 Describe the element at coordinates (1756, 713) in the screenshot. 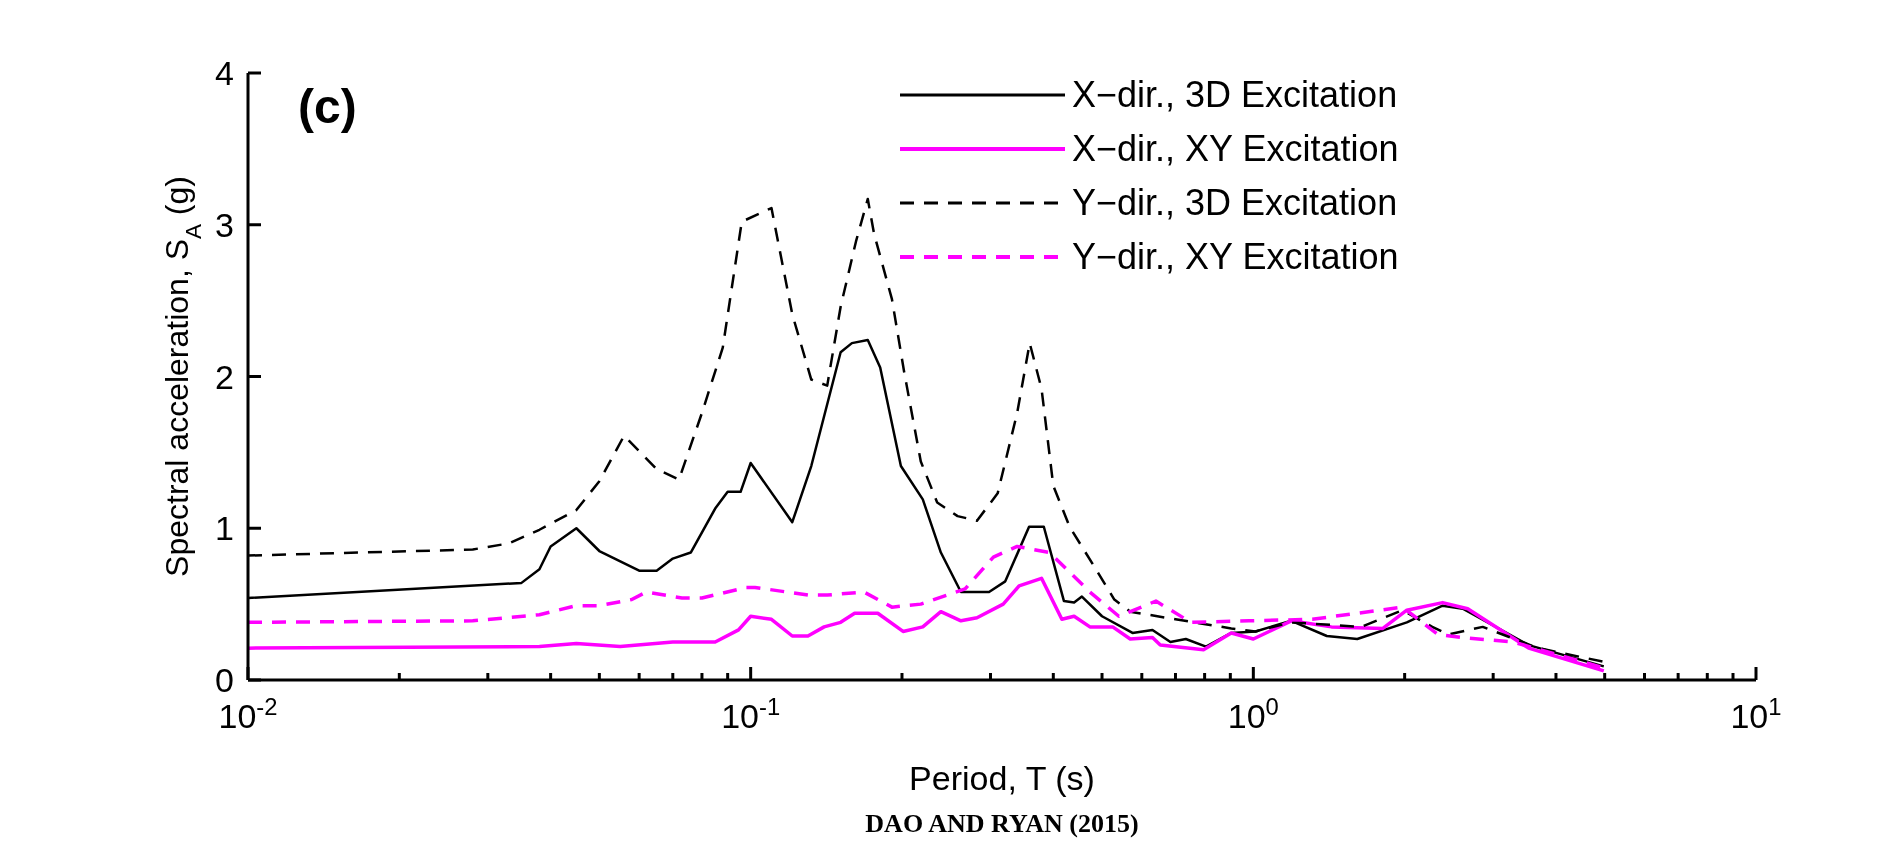

I see `x-tick-label: 10$^{1}$` at that location.